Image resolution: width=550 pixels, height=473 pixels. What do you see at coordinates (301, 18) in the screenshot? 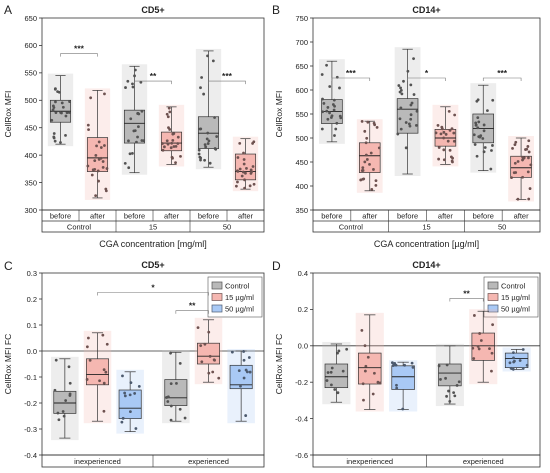
I see `y-tick-label: 750` at bounding box center [301, 18].